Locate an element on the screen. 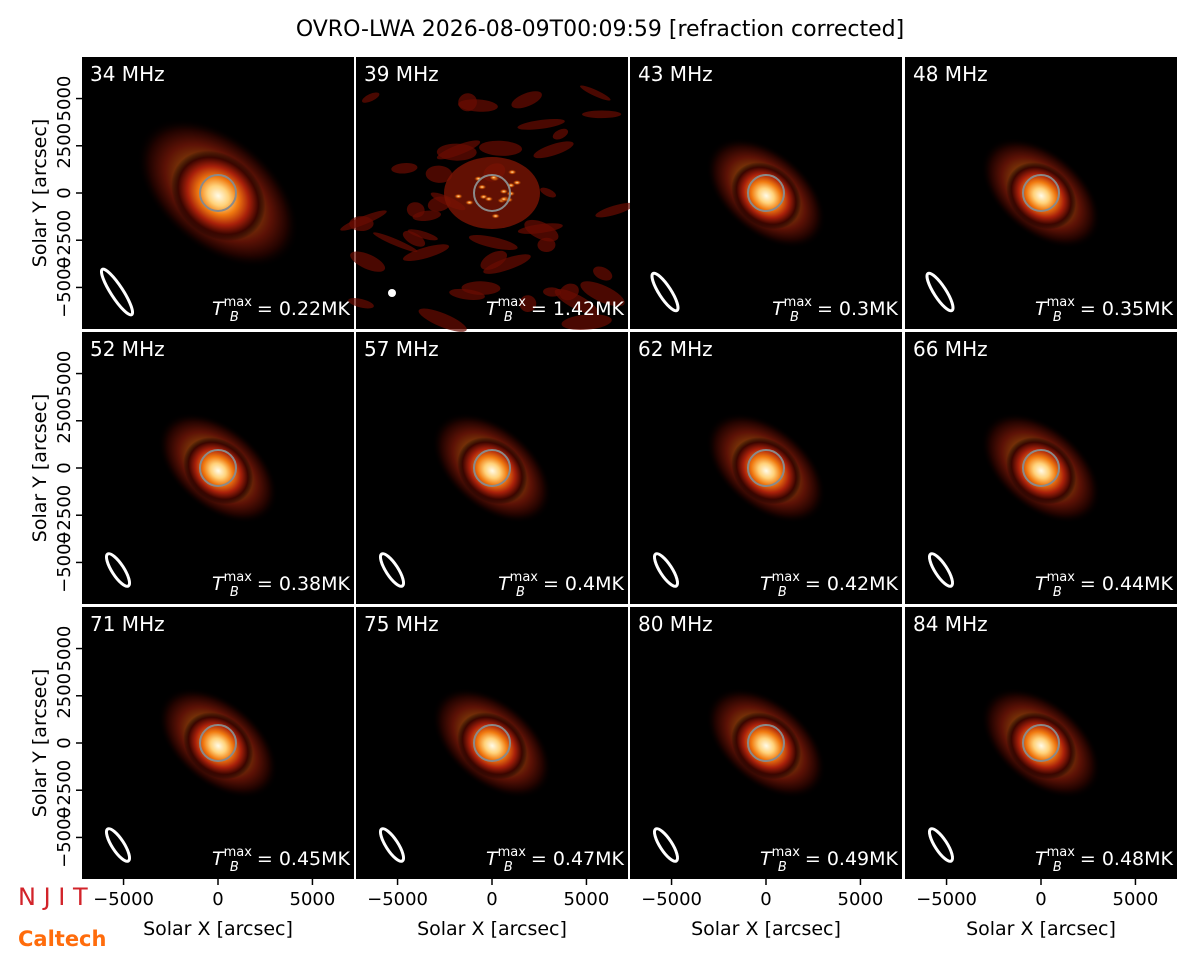 The image size is (1200, 979). panel: 43 MHz Tmax B = 0.3MK is located at coordinates (766, 193).